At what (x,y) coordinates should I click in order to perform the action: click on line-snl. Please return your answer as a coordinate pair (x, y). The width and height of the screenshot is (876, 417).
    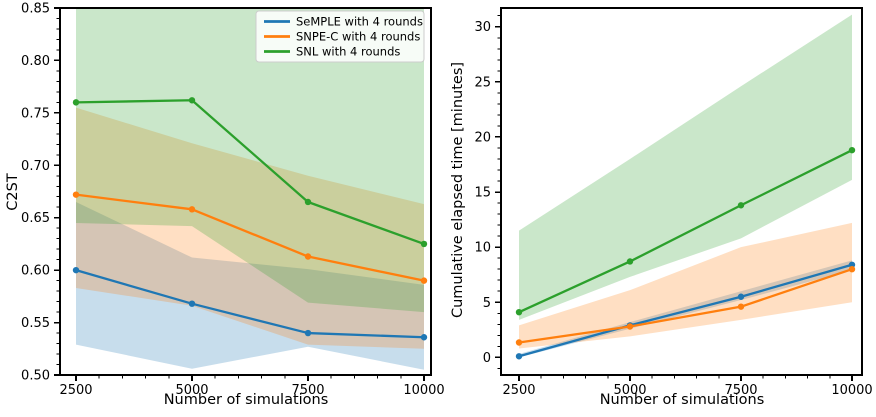
    Looking at the image, I should click on (250, 172).